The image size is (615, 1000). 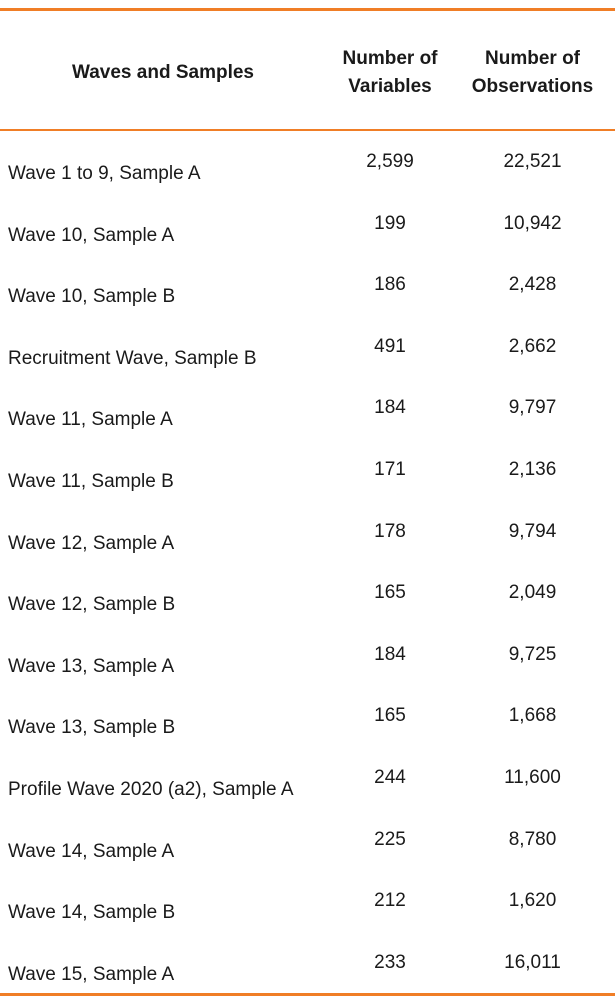 I want to click on row-label: Wave 11, Sample B, so click(x=91, y=481).